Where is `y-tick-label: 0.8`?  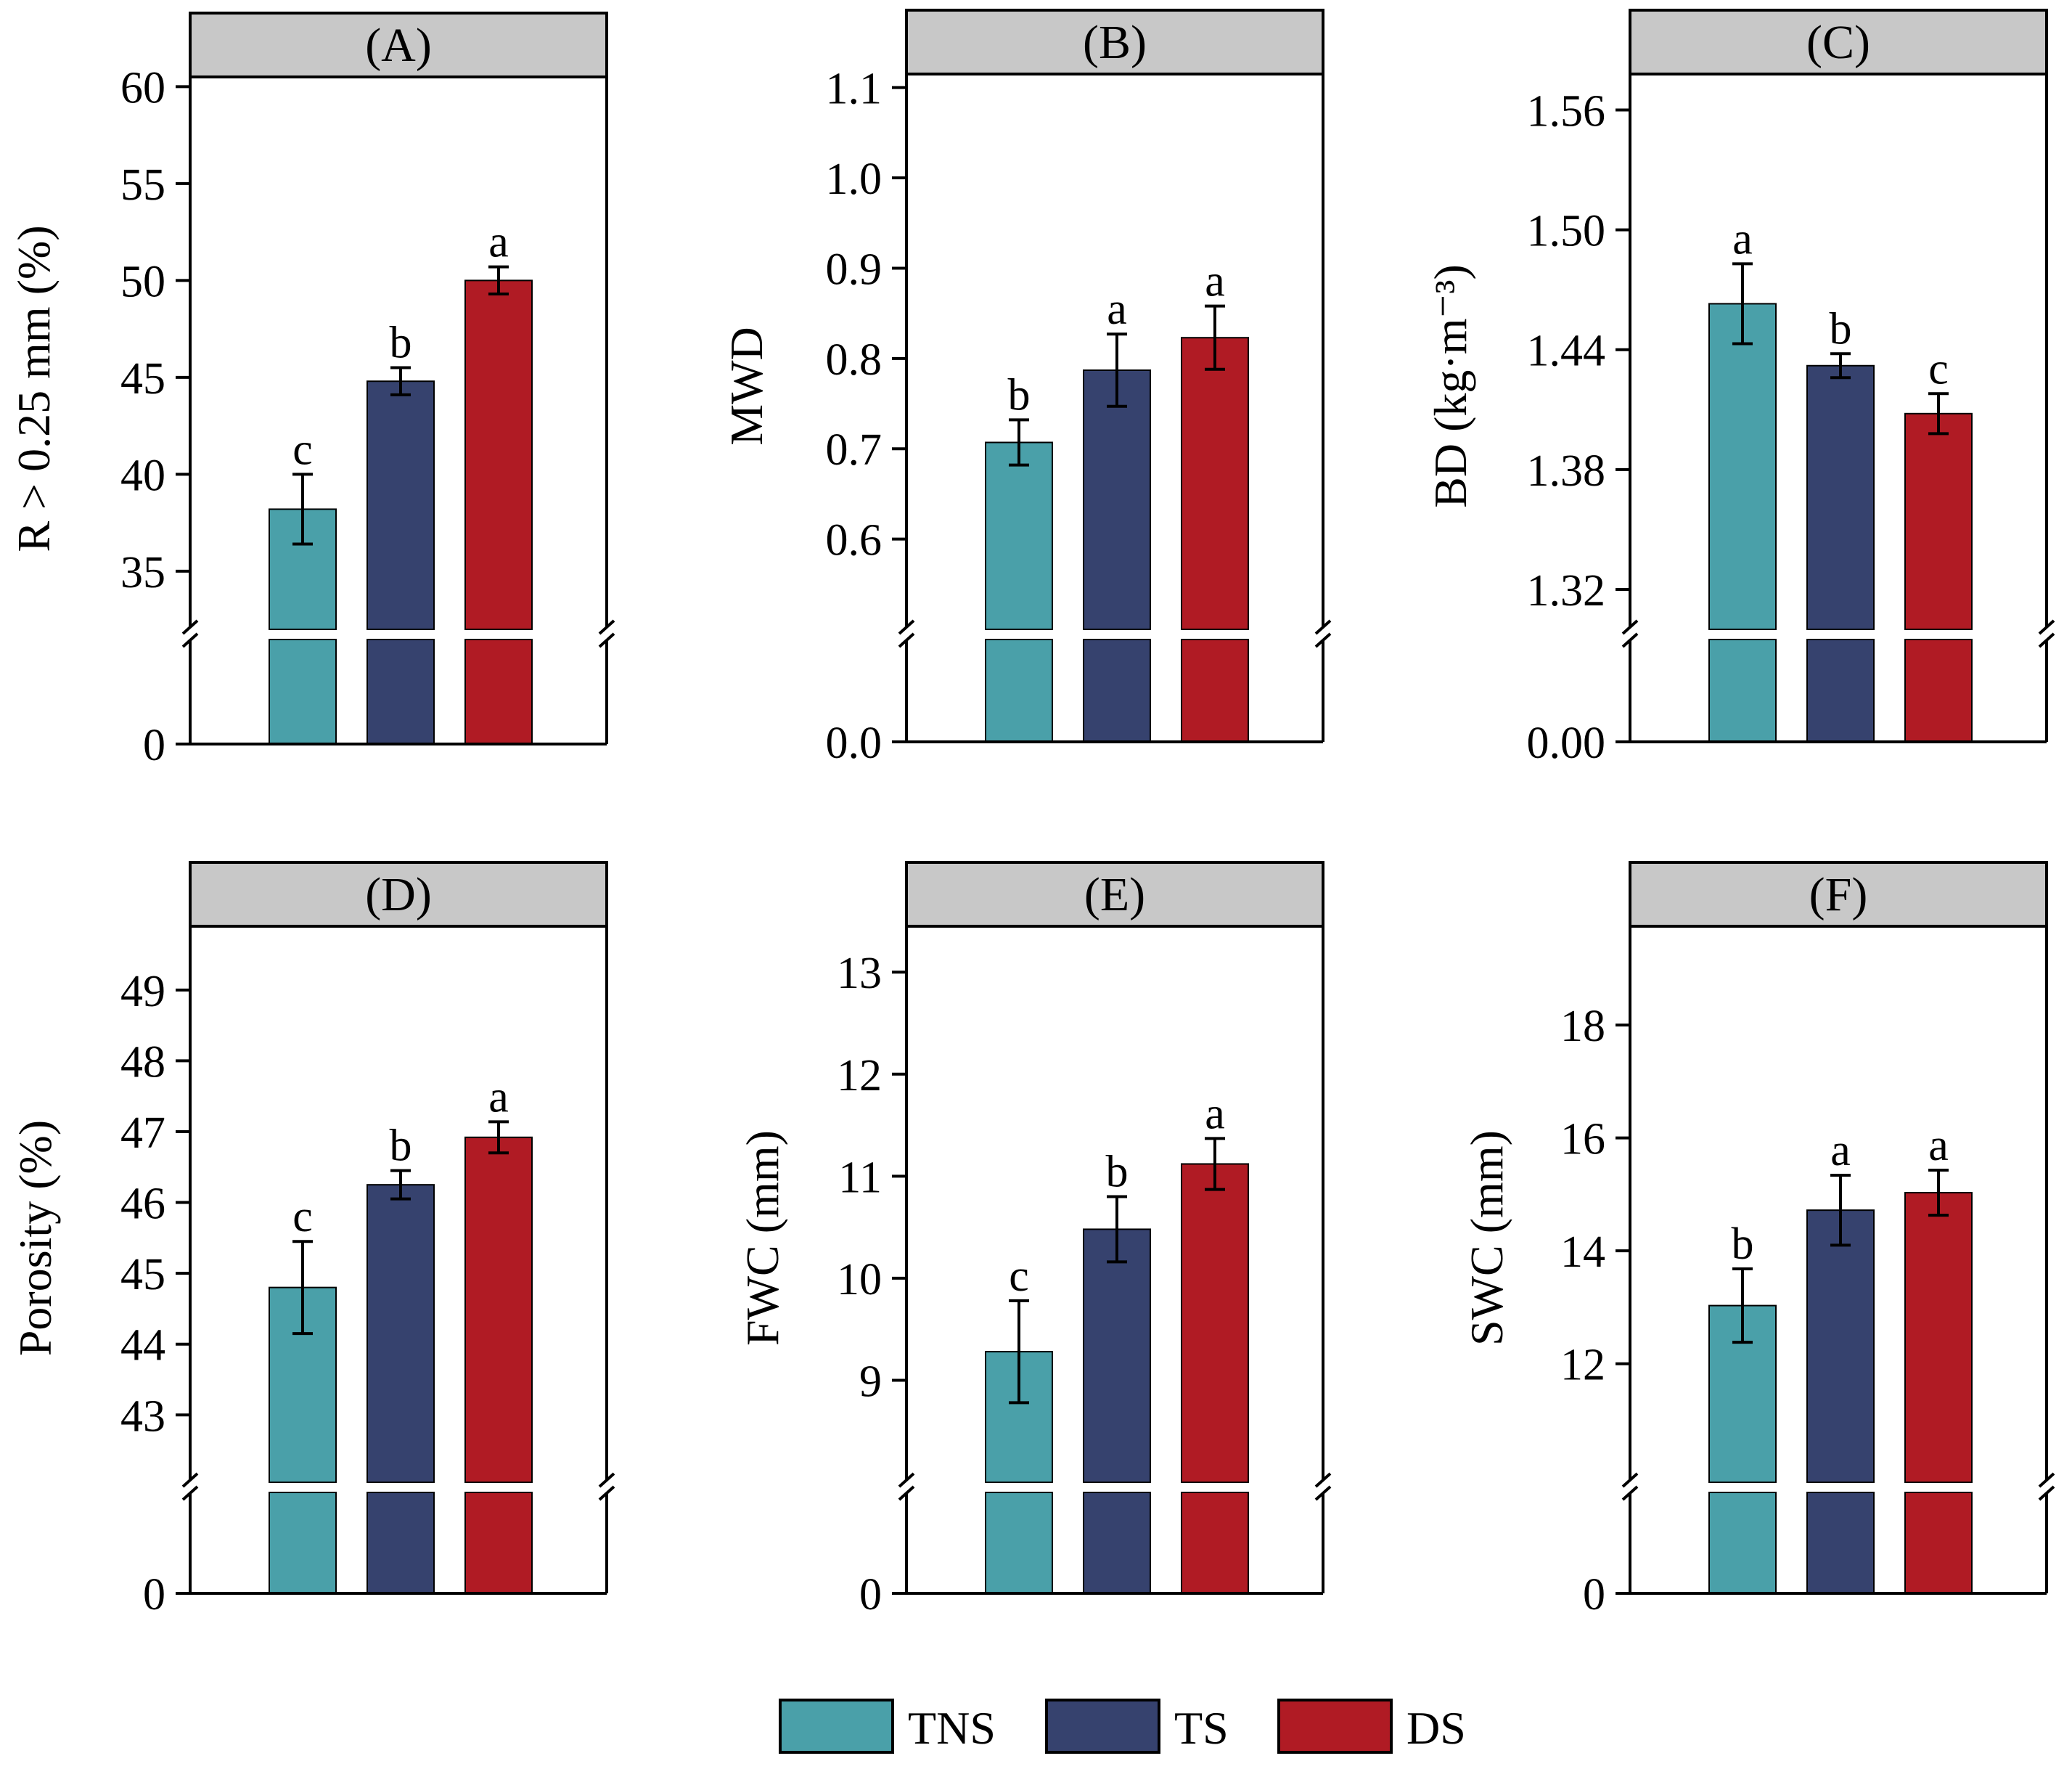 y-tick-label: 0.8 is located at coordinates (855, 360).